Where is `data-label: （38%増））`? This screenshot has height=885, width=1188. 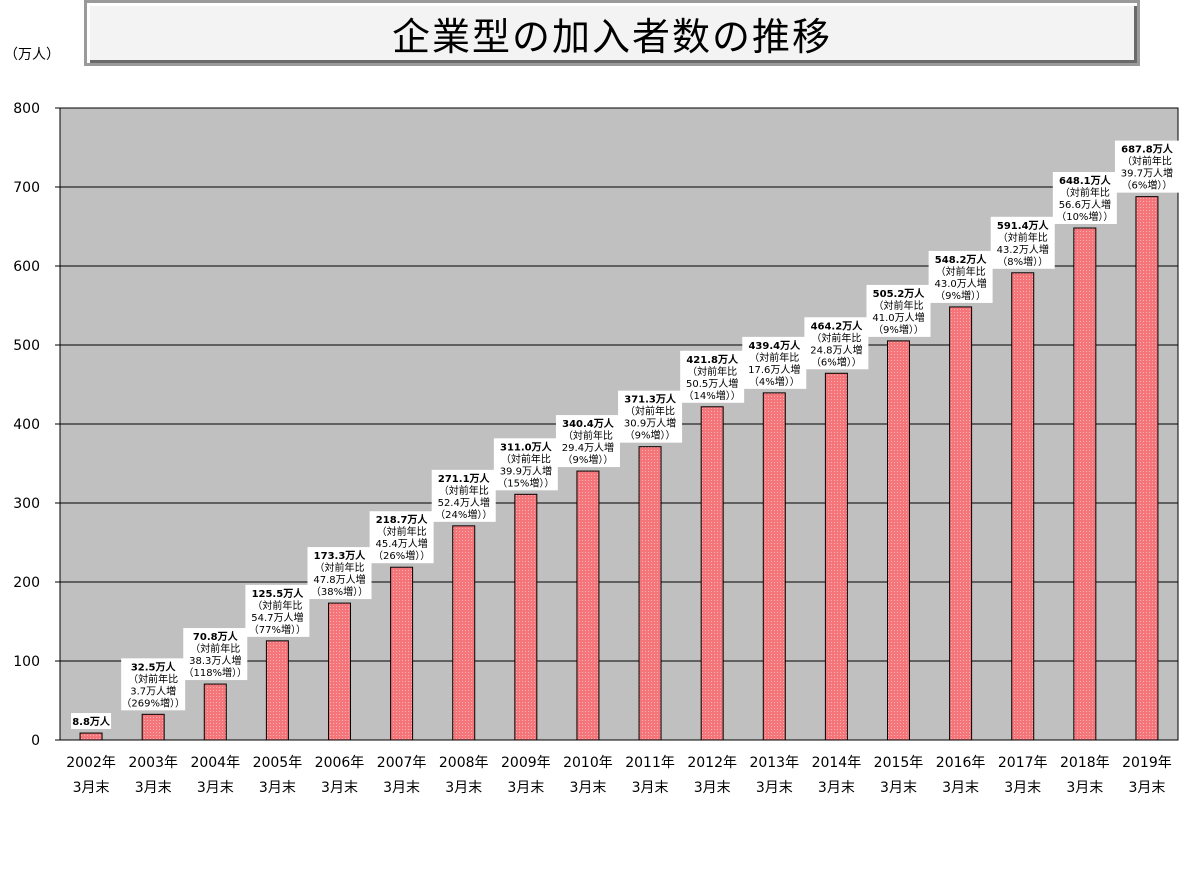
data-label: （38%増）） is located at coordinates (339, 591).